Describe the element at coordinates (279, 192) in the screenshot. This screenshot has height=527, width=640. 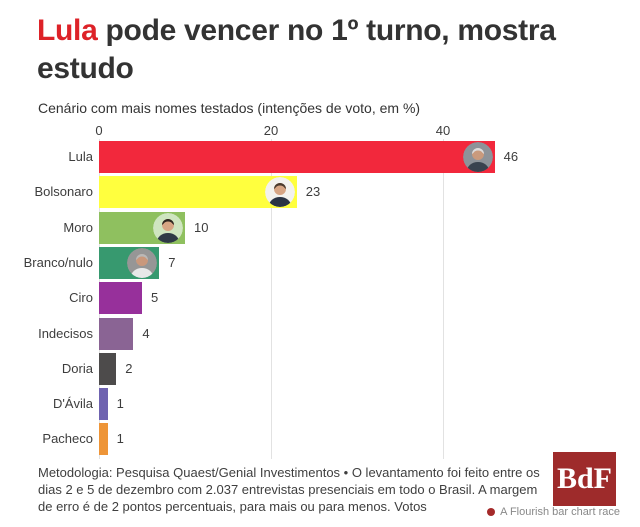
I see `candidate-photo-bolsonaro` at that location.